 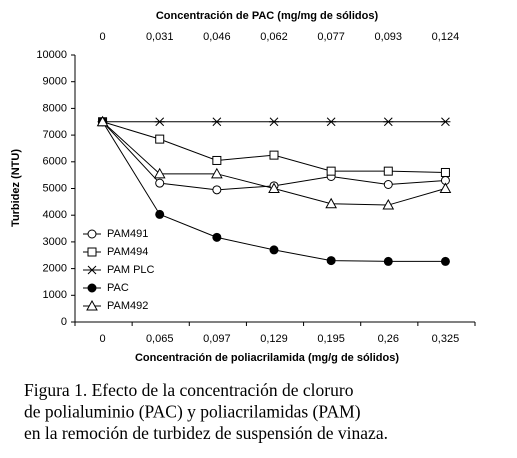 I want to click on x-tick-label: 0,097, so click(x=217, y=339).